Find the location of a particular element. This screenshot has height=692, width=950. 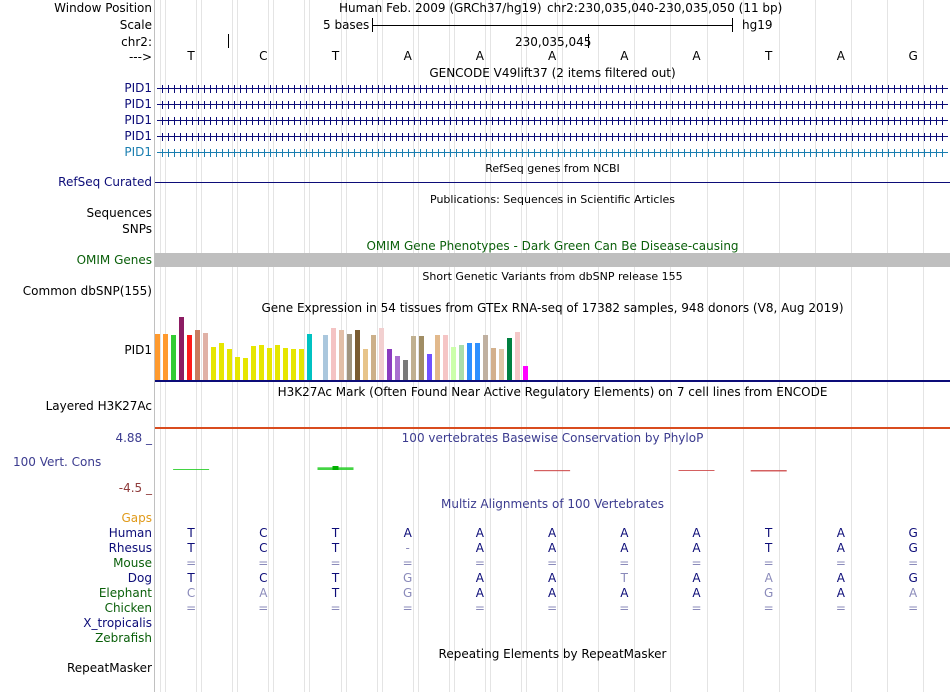

phylop-track is located at coordinates (552, 466).